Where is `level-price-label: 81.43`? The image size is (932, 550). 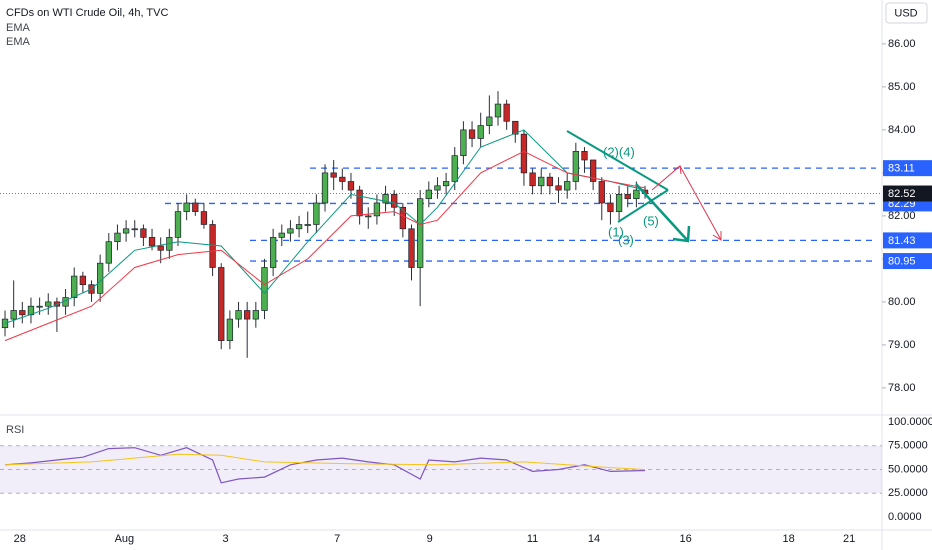 level-price-label: 81.43 is located at coordinates (902, 241).